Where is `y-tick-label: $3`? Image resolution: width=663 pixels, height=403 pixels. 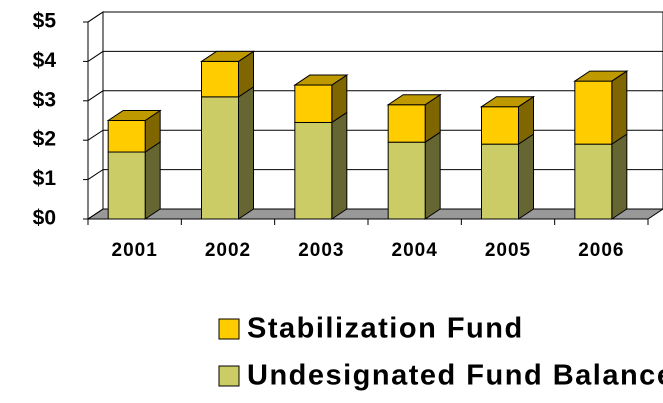 y-tick-label: $3 is located at coordinates (44, 99).